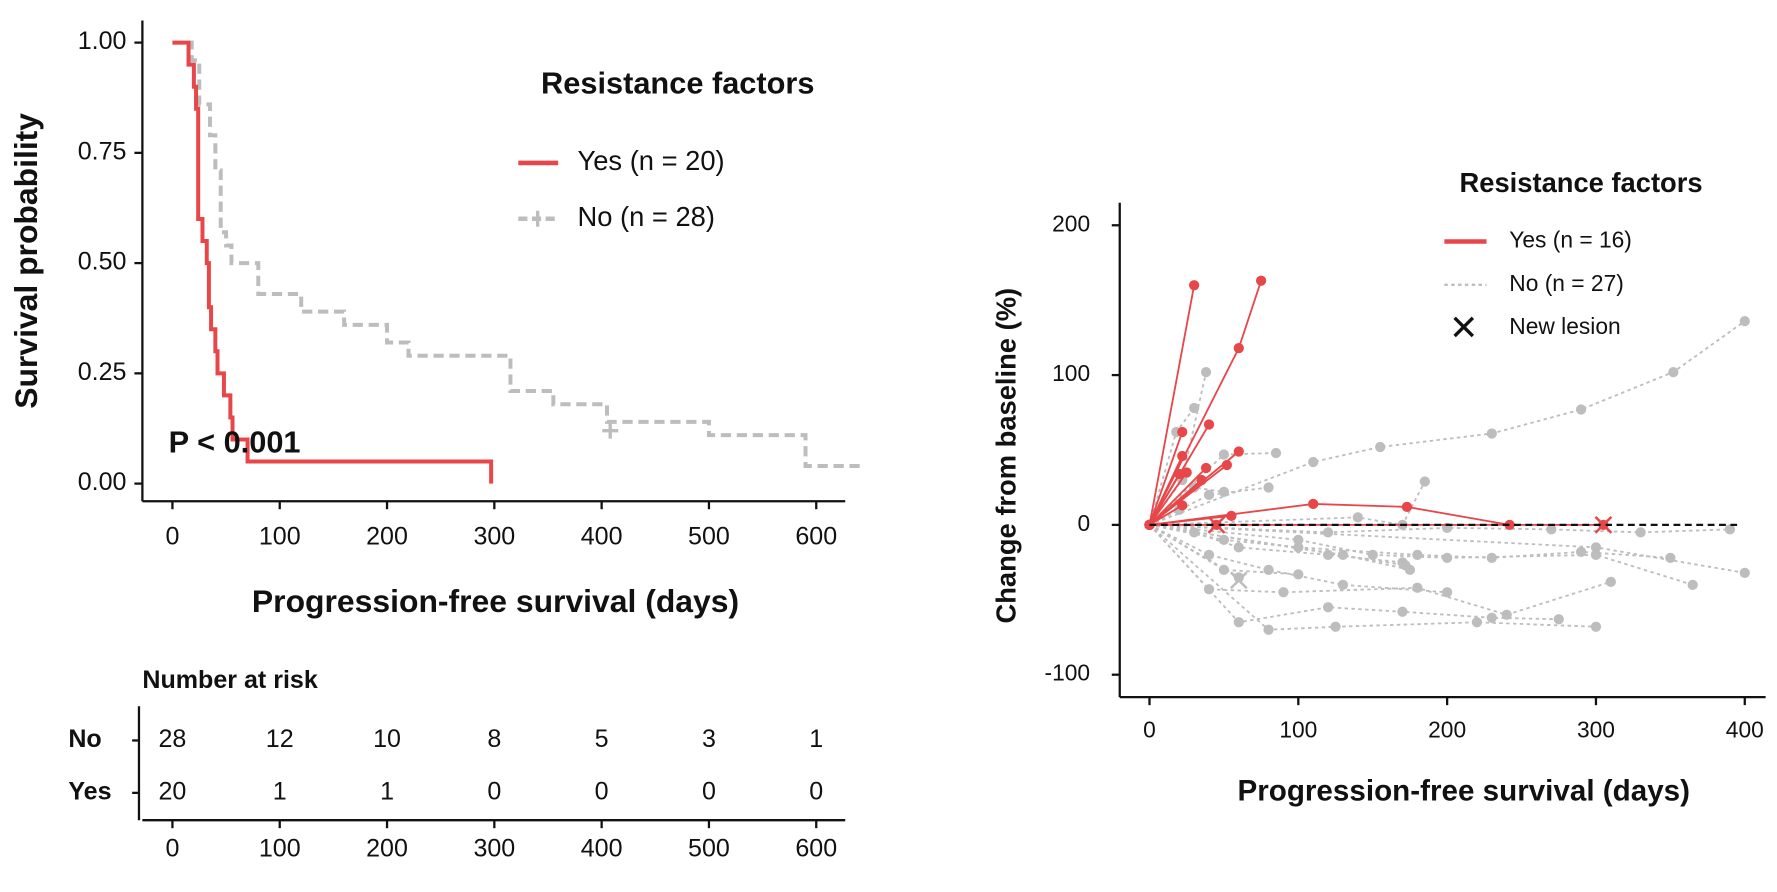 The width and height of the screenshot is (1777, 892). What do you see at coordinates (1068, 673) in the screenshot?
I see `y-tick-label: -100` at bounding box center [1068, 673].